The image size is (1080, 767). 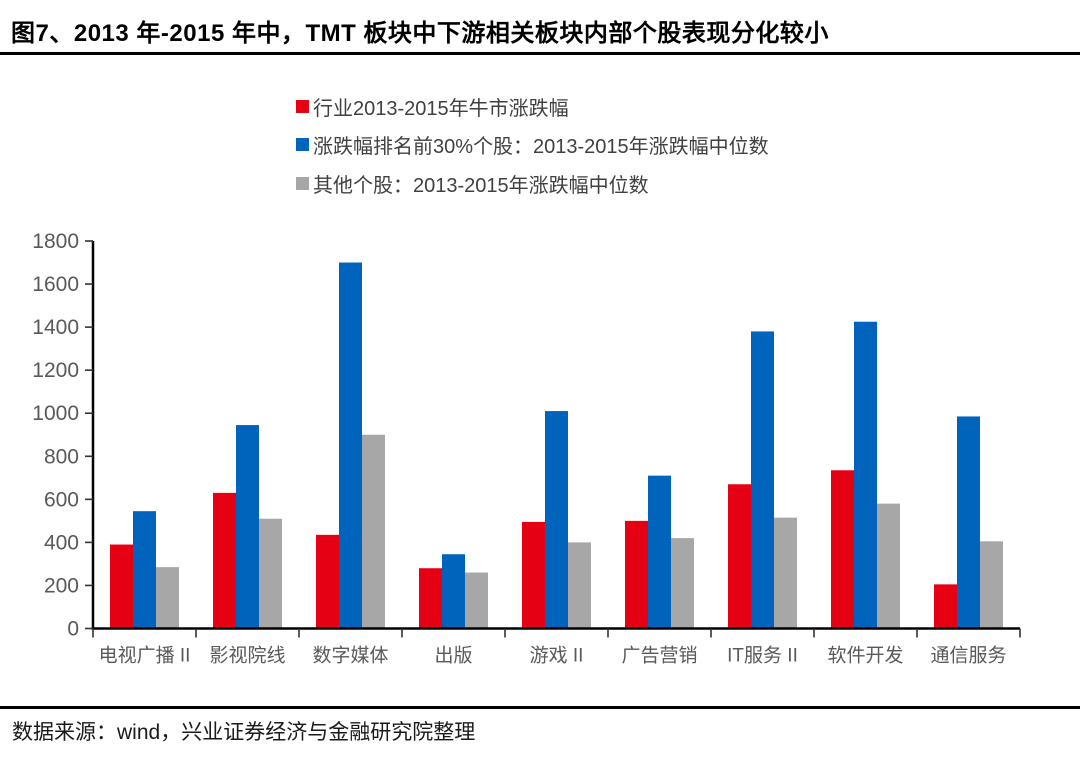 What do you see at coordinates (541, 147) in the screenshot?
I see `legend-label: 涨跌幅排名前30%个股：2013-2015年涨跌幅中位数` at bounding box center [541, 147].